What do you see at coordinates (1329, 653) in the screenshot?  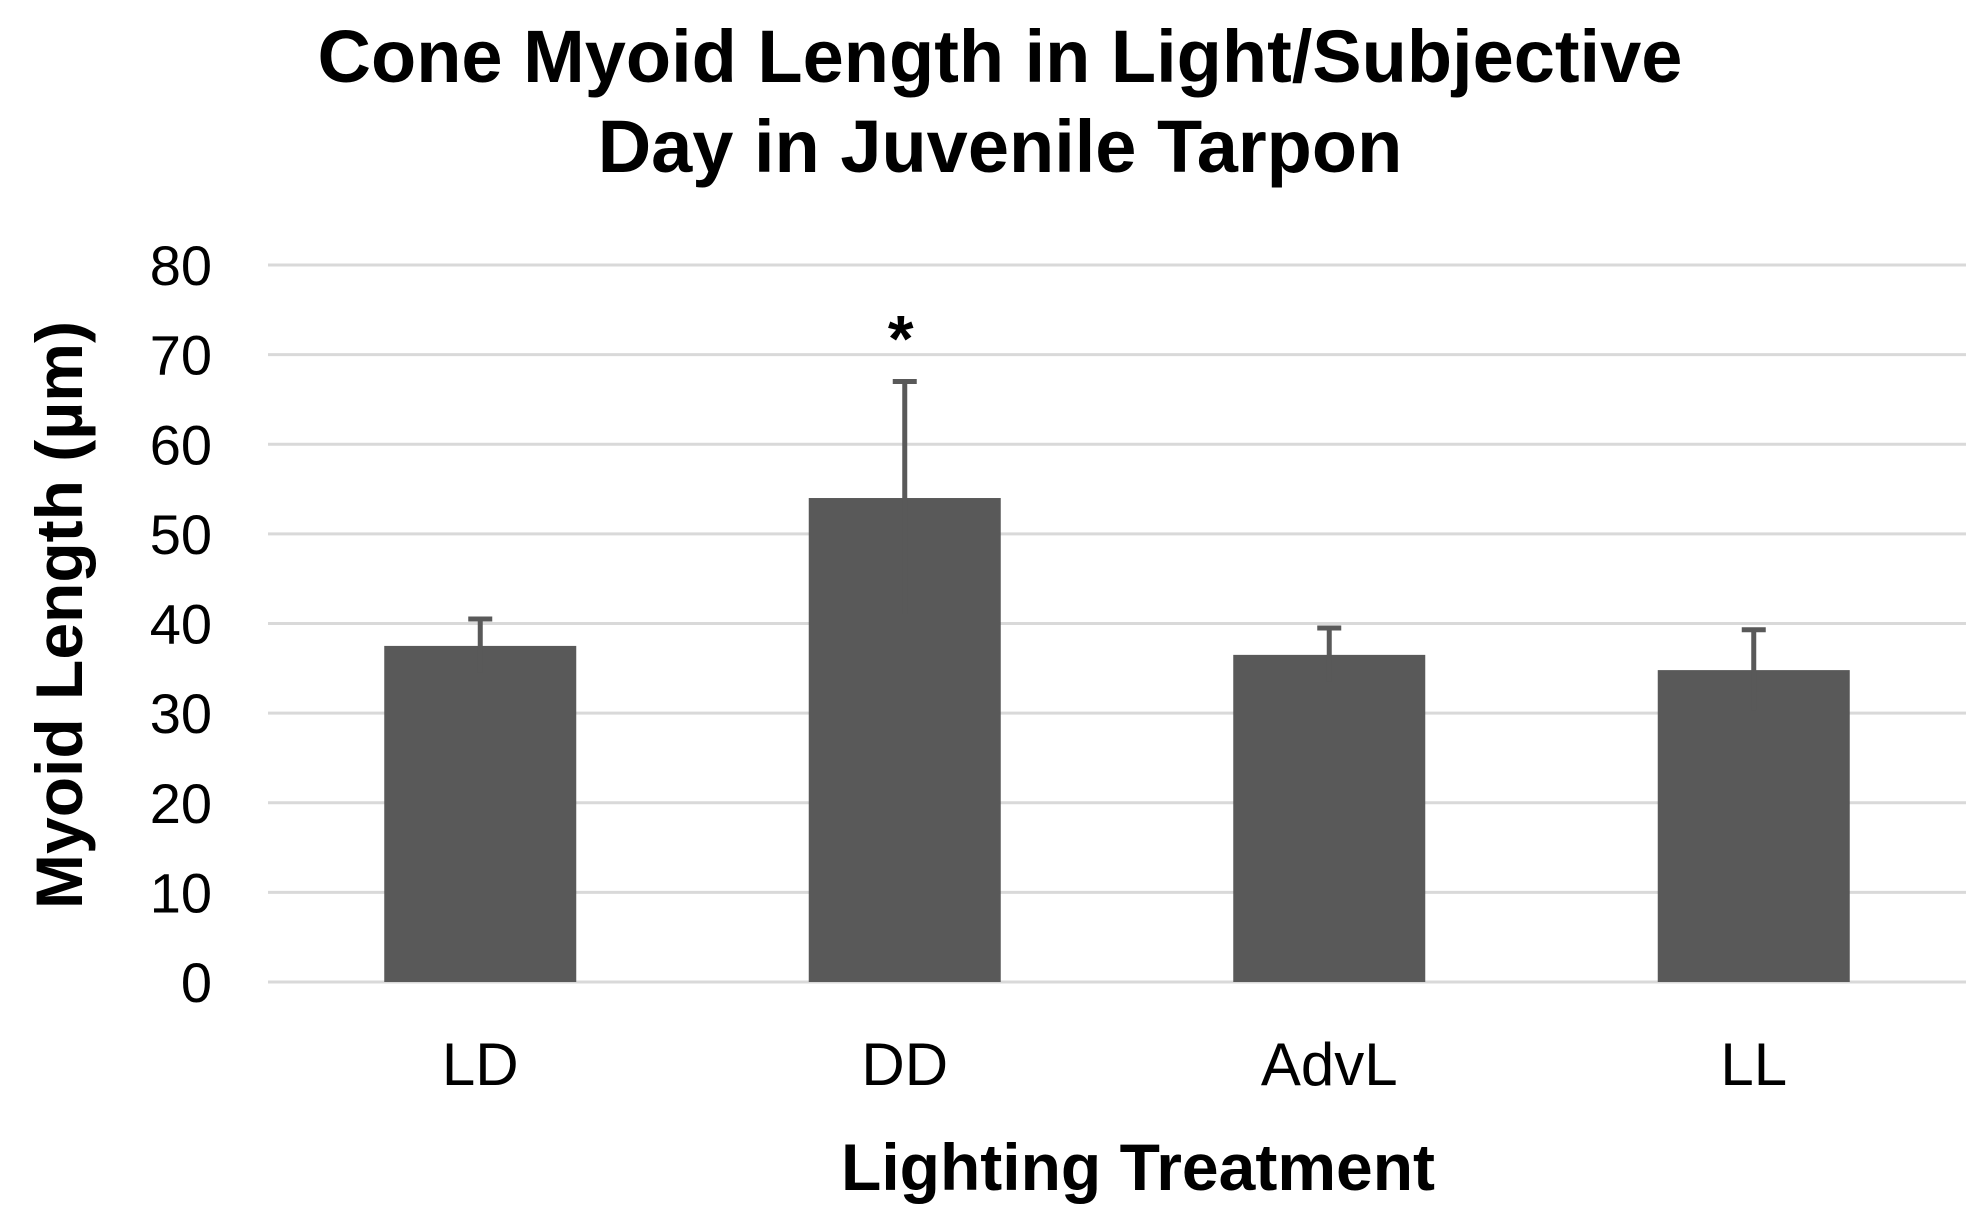 I see `error-bar-advl` at bounding box center [1329, 653].